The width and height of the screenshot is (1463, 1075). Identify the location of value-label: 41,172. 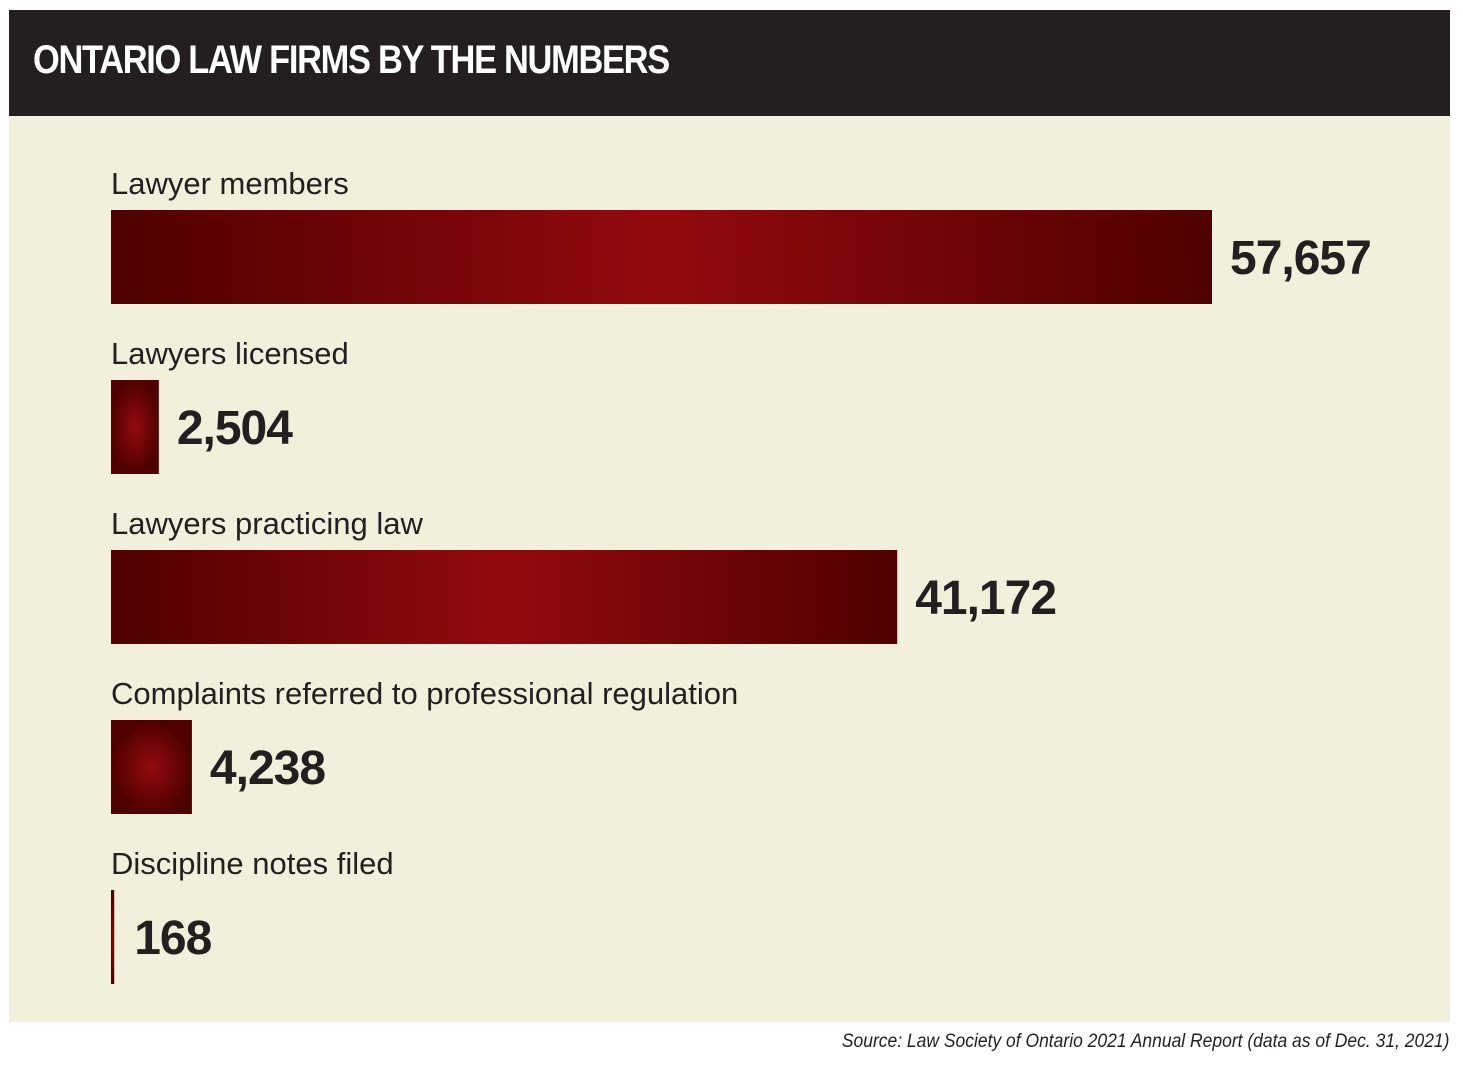
(985, 598).